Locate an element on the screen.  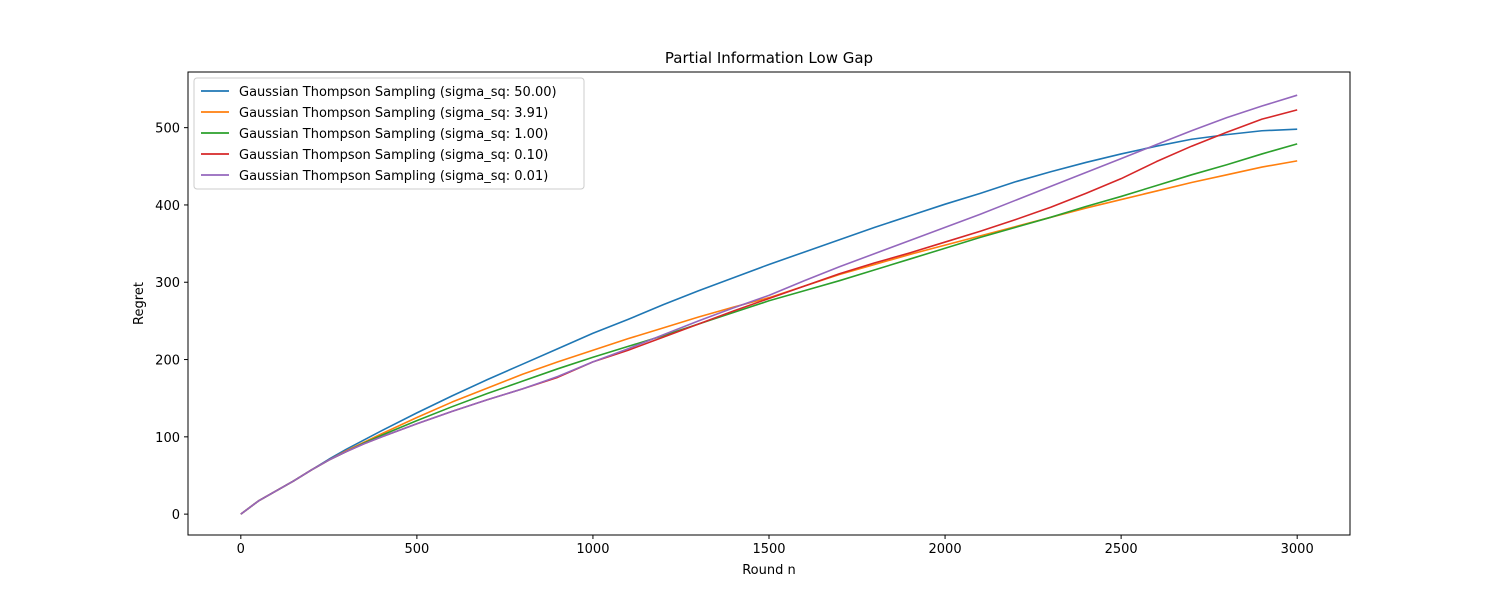
y-tick-label: 300 is located at coordinates (167, 283).